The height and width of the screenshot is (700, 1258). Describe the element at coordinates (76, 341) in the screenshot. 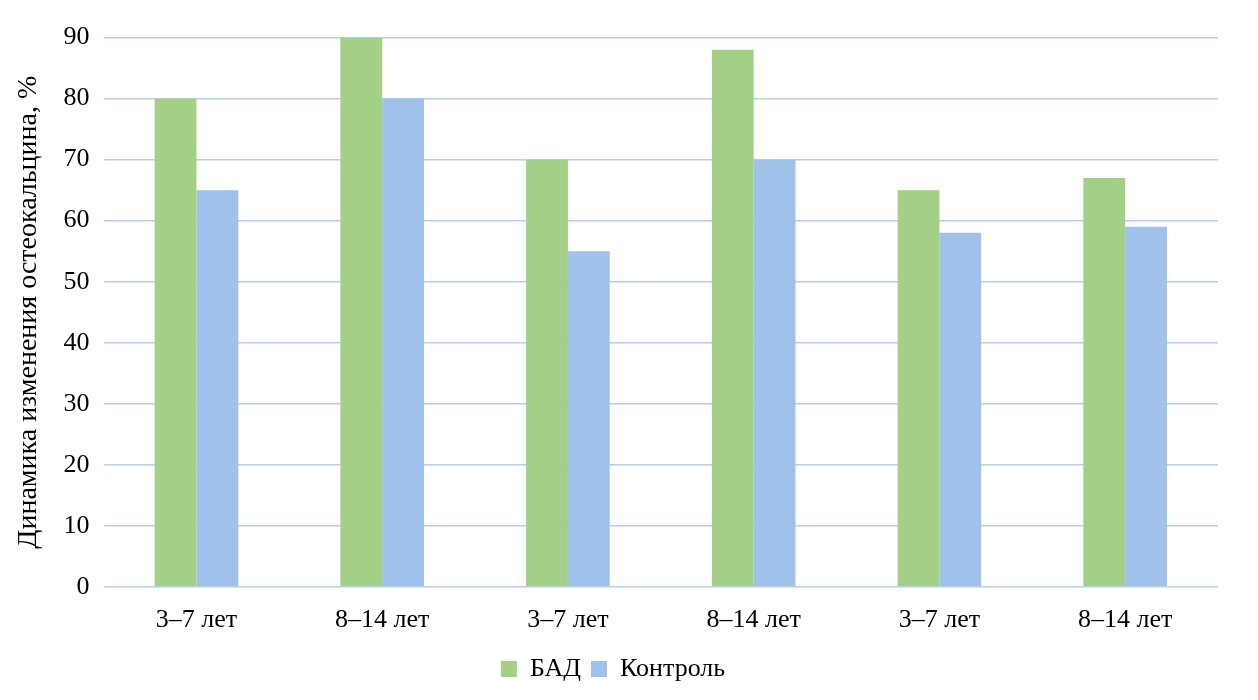

I see `y-tick-label: 40` at that location.